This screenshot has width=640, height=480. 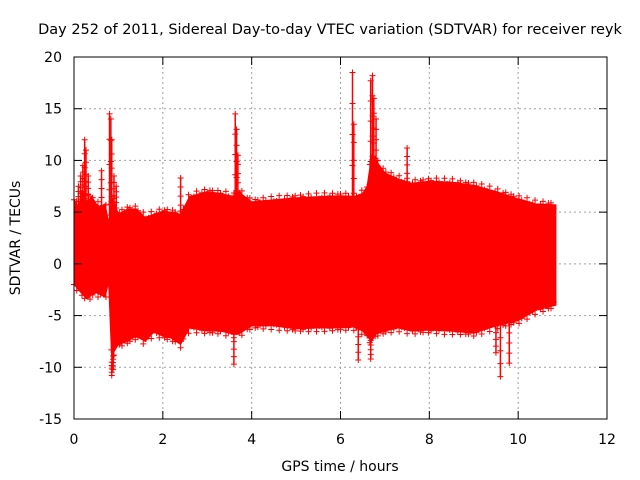 I want to click on y-tick-label: 5, so click(x=57, y=213).